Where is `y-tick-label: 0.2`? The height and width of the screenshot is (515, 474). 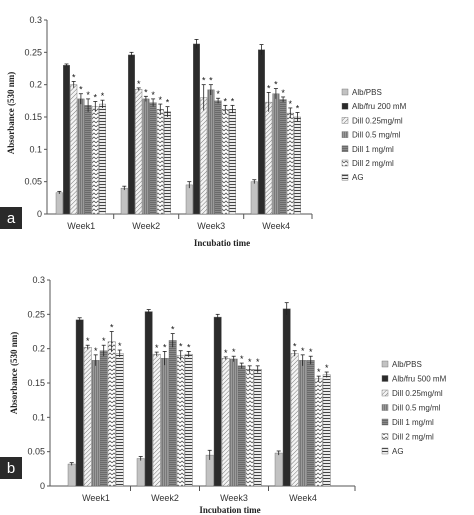 y-tick-label: 0.2 is located at coordinates (35, 85).